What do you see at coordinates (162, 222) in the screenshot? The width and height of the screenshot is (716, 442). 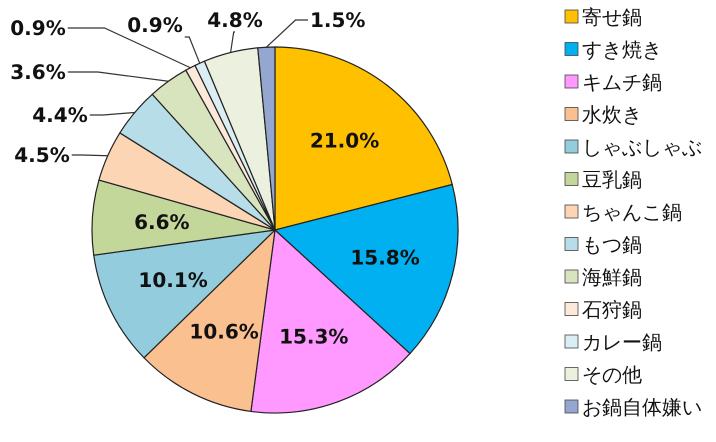 I see `data-label: 6.6%` at bounding box center [162, 222].